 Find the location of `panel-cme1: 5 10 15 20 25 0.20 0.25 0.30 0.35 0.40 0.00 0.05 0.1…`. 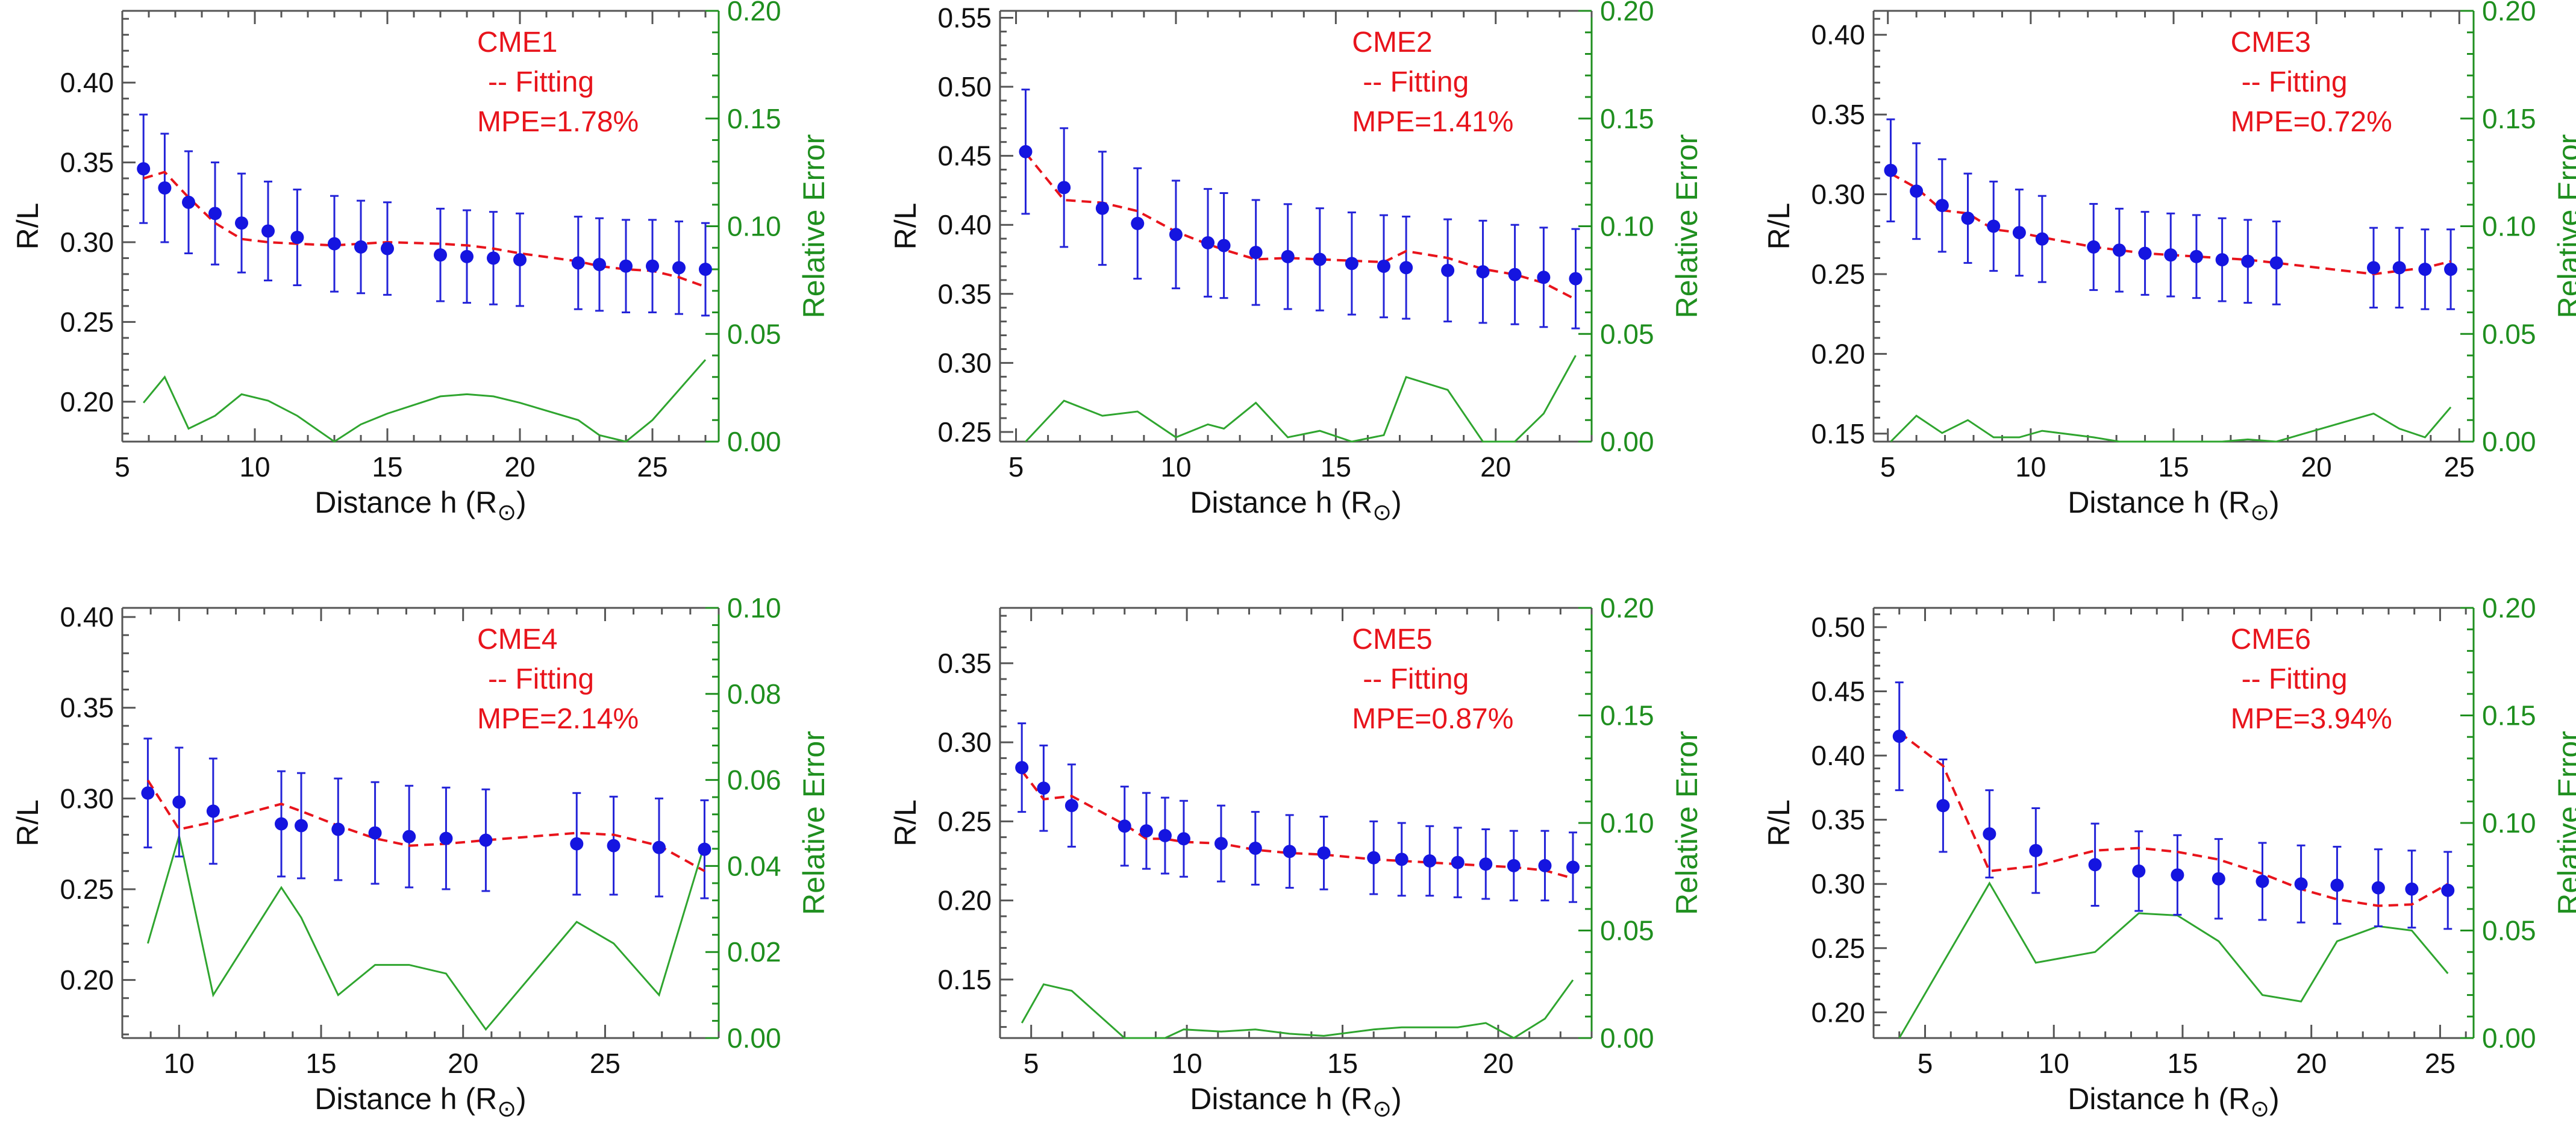

panel-cme1: 5 10 15 20 25 0.20 0.25 0.30 0.35 0.40 0.00 0.05 0.1… is located at coordinates (421, 262).